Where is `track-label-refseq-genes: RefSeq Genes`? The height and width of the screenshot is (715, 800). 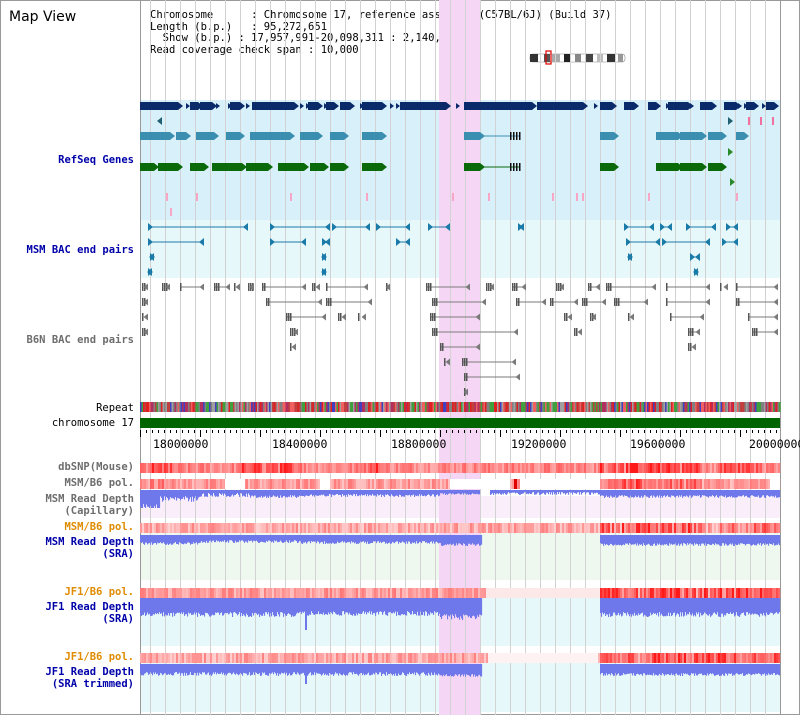 track-label-refseq-genes: RefSeq Genes is located at coordinates (96, 160).